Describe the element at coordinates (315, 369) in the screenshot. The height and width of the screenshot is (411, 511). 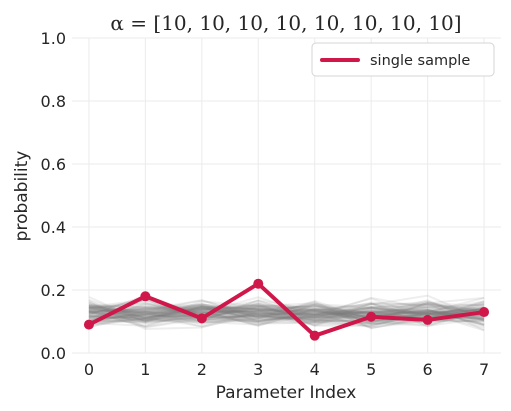
I see `x-tick-label: 4` at that location.